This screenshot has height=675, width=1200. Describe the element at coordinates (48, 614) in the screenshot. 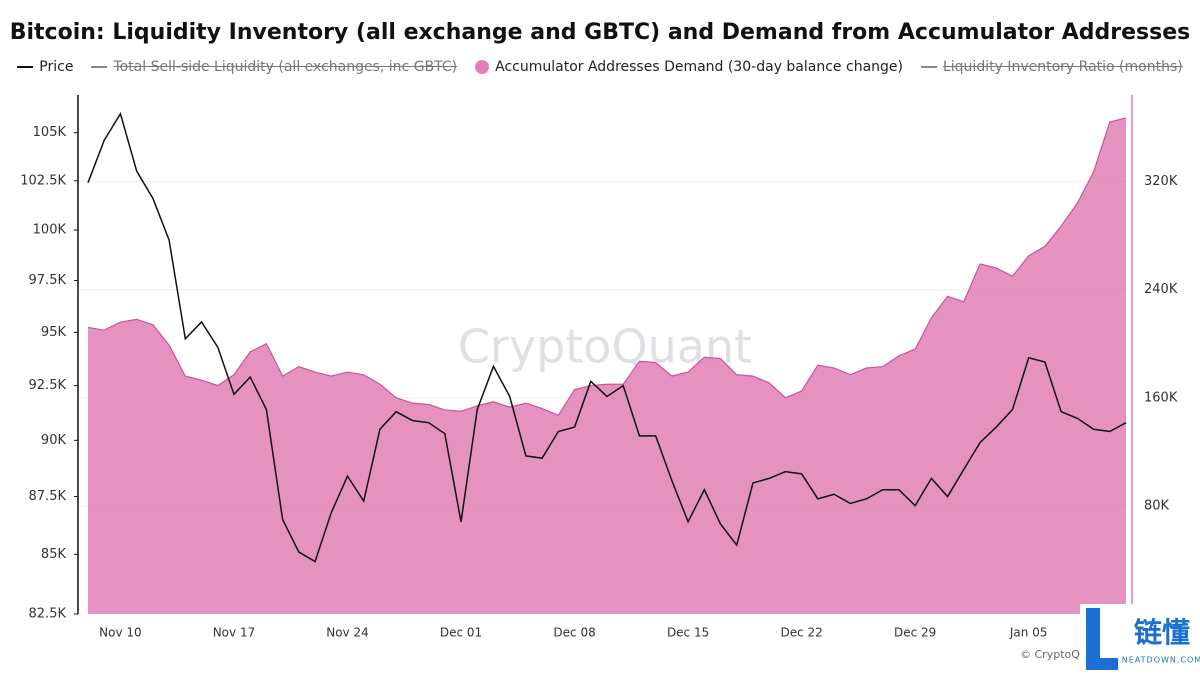

I see `y-tick-label: 82.5K` at that location.